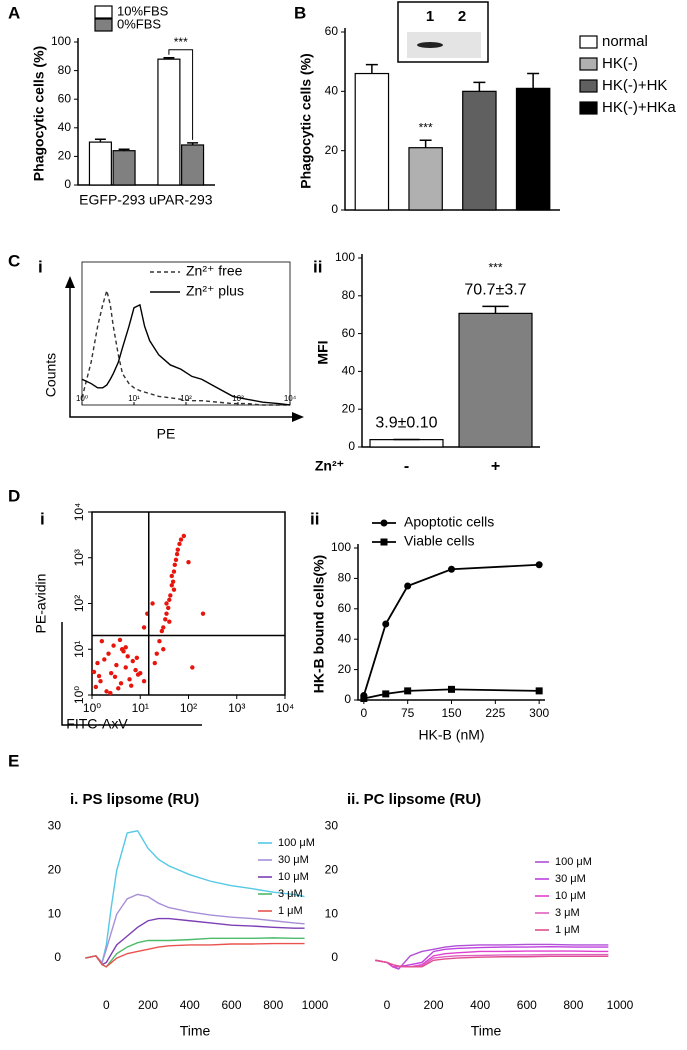  What do you see at coordinates (181, 94) in the screenshot?
I see `significance-bracket` at bounding box center [181, 94].